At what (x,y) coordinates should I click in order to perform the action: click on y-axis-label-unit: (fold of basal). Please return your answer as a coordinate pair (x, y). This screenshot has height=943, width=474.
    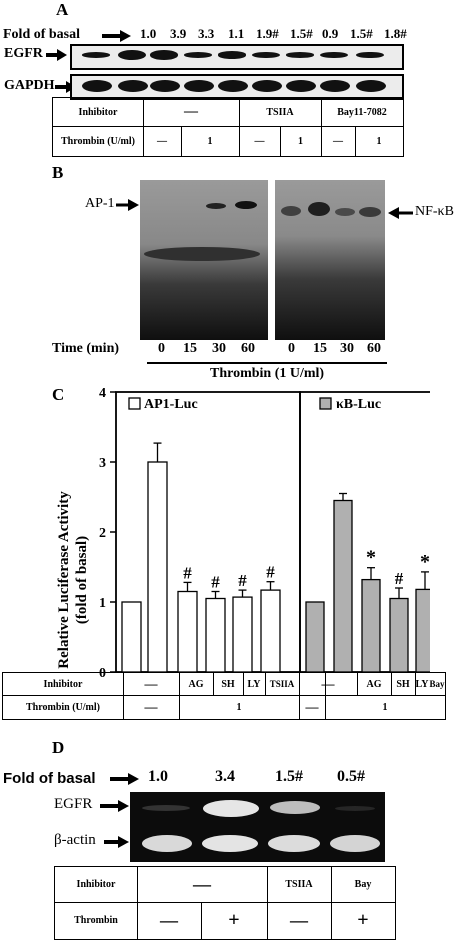
    Looking at the image, I should click on (82, 580).